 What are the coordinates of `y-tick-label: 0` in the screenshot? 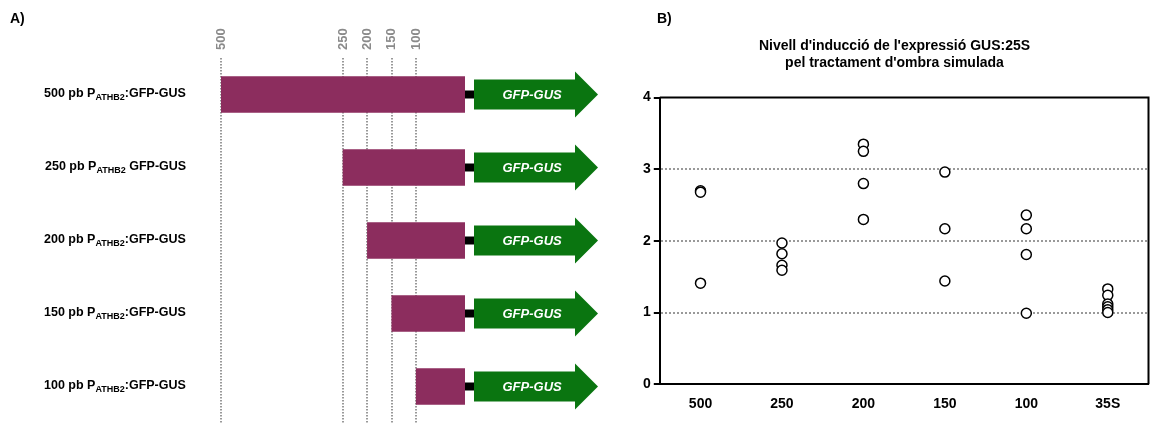 It's located at (646, 383).